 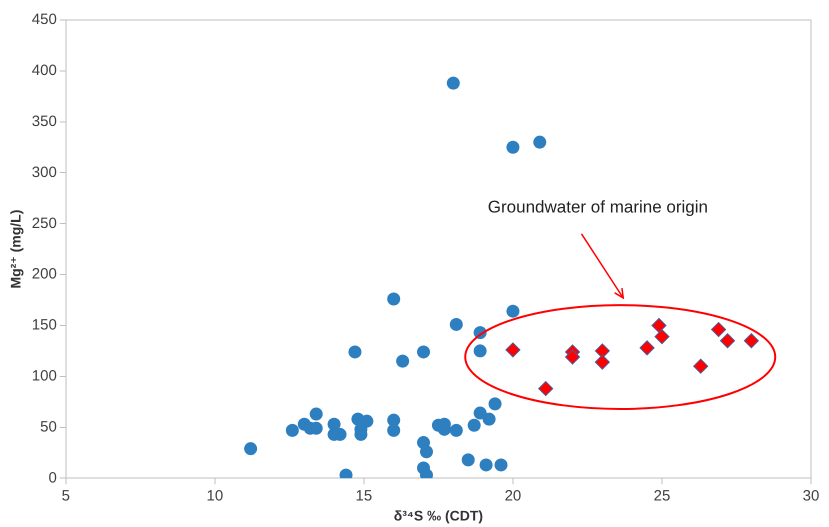 What do you see at coordinates (215, 495) in the screenshot?
I see `x-tick-label: 10` at bounding box center [215, 495].